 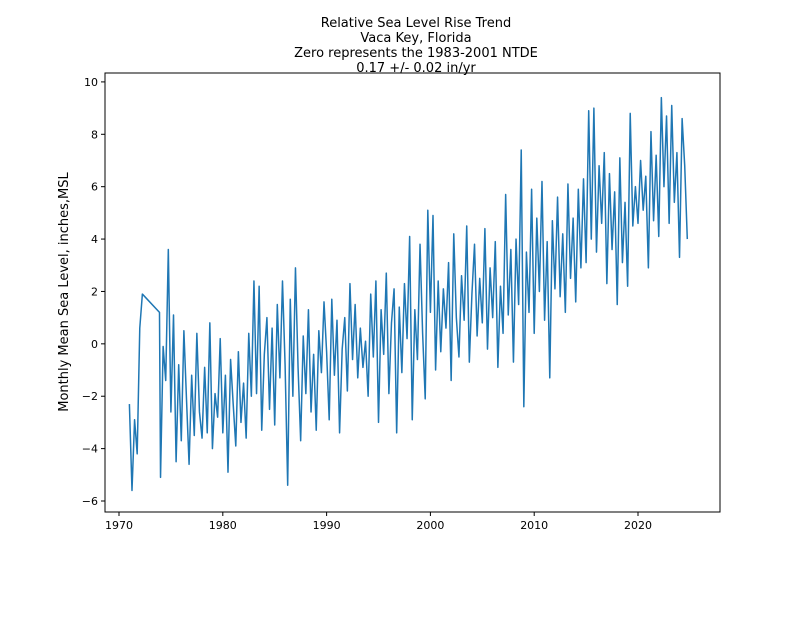 I want to click on chart-title: Relative Sea Level Rise Trend, so click(x=416, y=23).